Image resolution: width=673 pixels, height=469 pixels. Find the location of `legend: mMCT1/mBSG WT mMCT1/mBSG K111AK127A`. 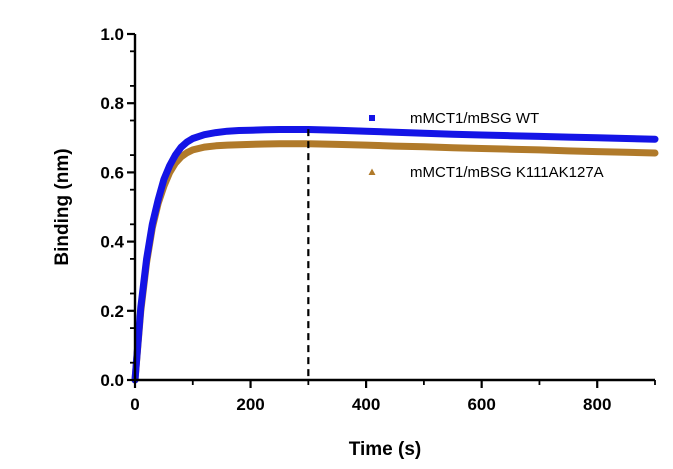

legend: mMCT1/mBSG WT mMCT1/mBSG K111AK127A is located at coordinates (486, 145).